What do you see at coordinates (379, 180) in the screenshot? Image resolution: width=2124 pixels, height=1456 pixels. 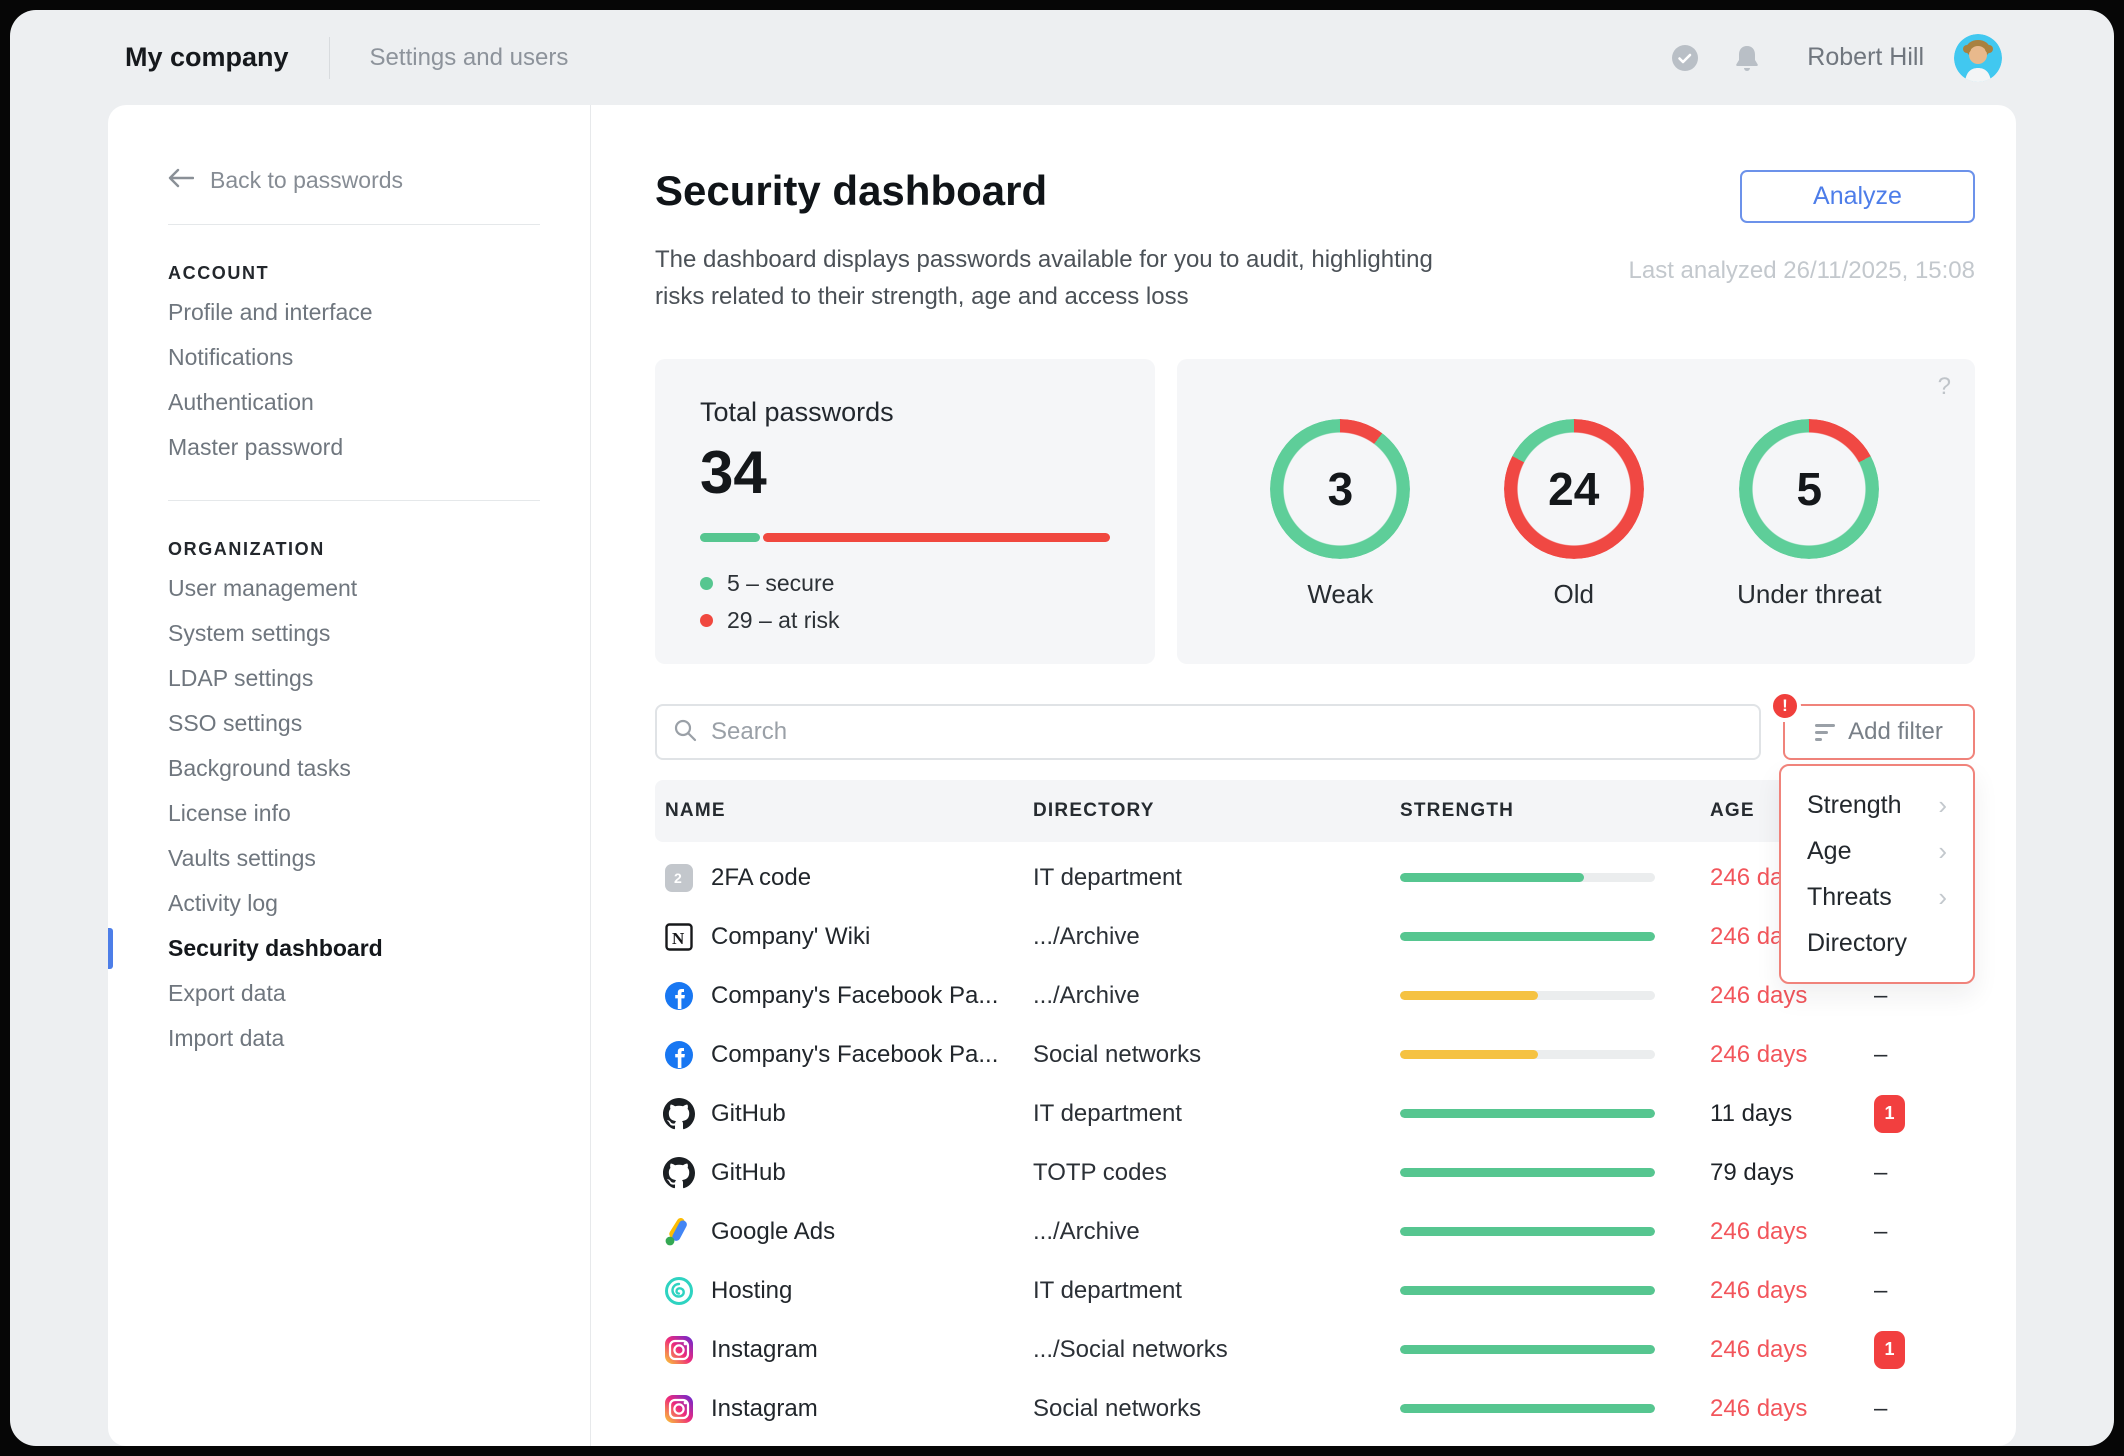 I see `back-to-passwords-link: Back to passwords` at bounding box center [379, 180].